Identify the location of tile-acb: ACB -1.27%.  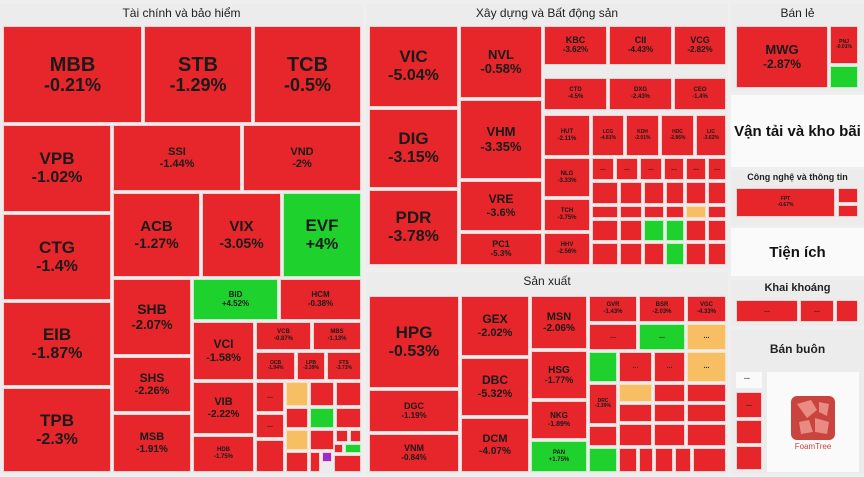
(156, 235).